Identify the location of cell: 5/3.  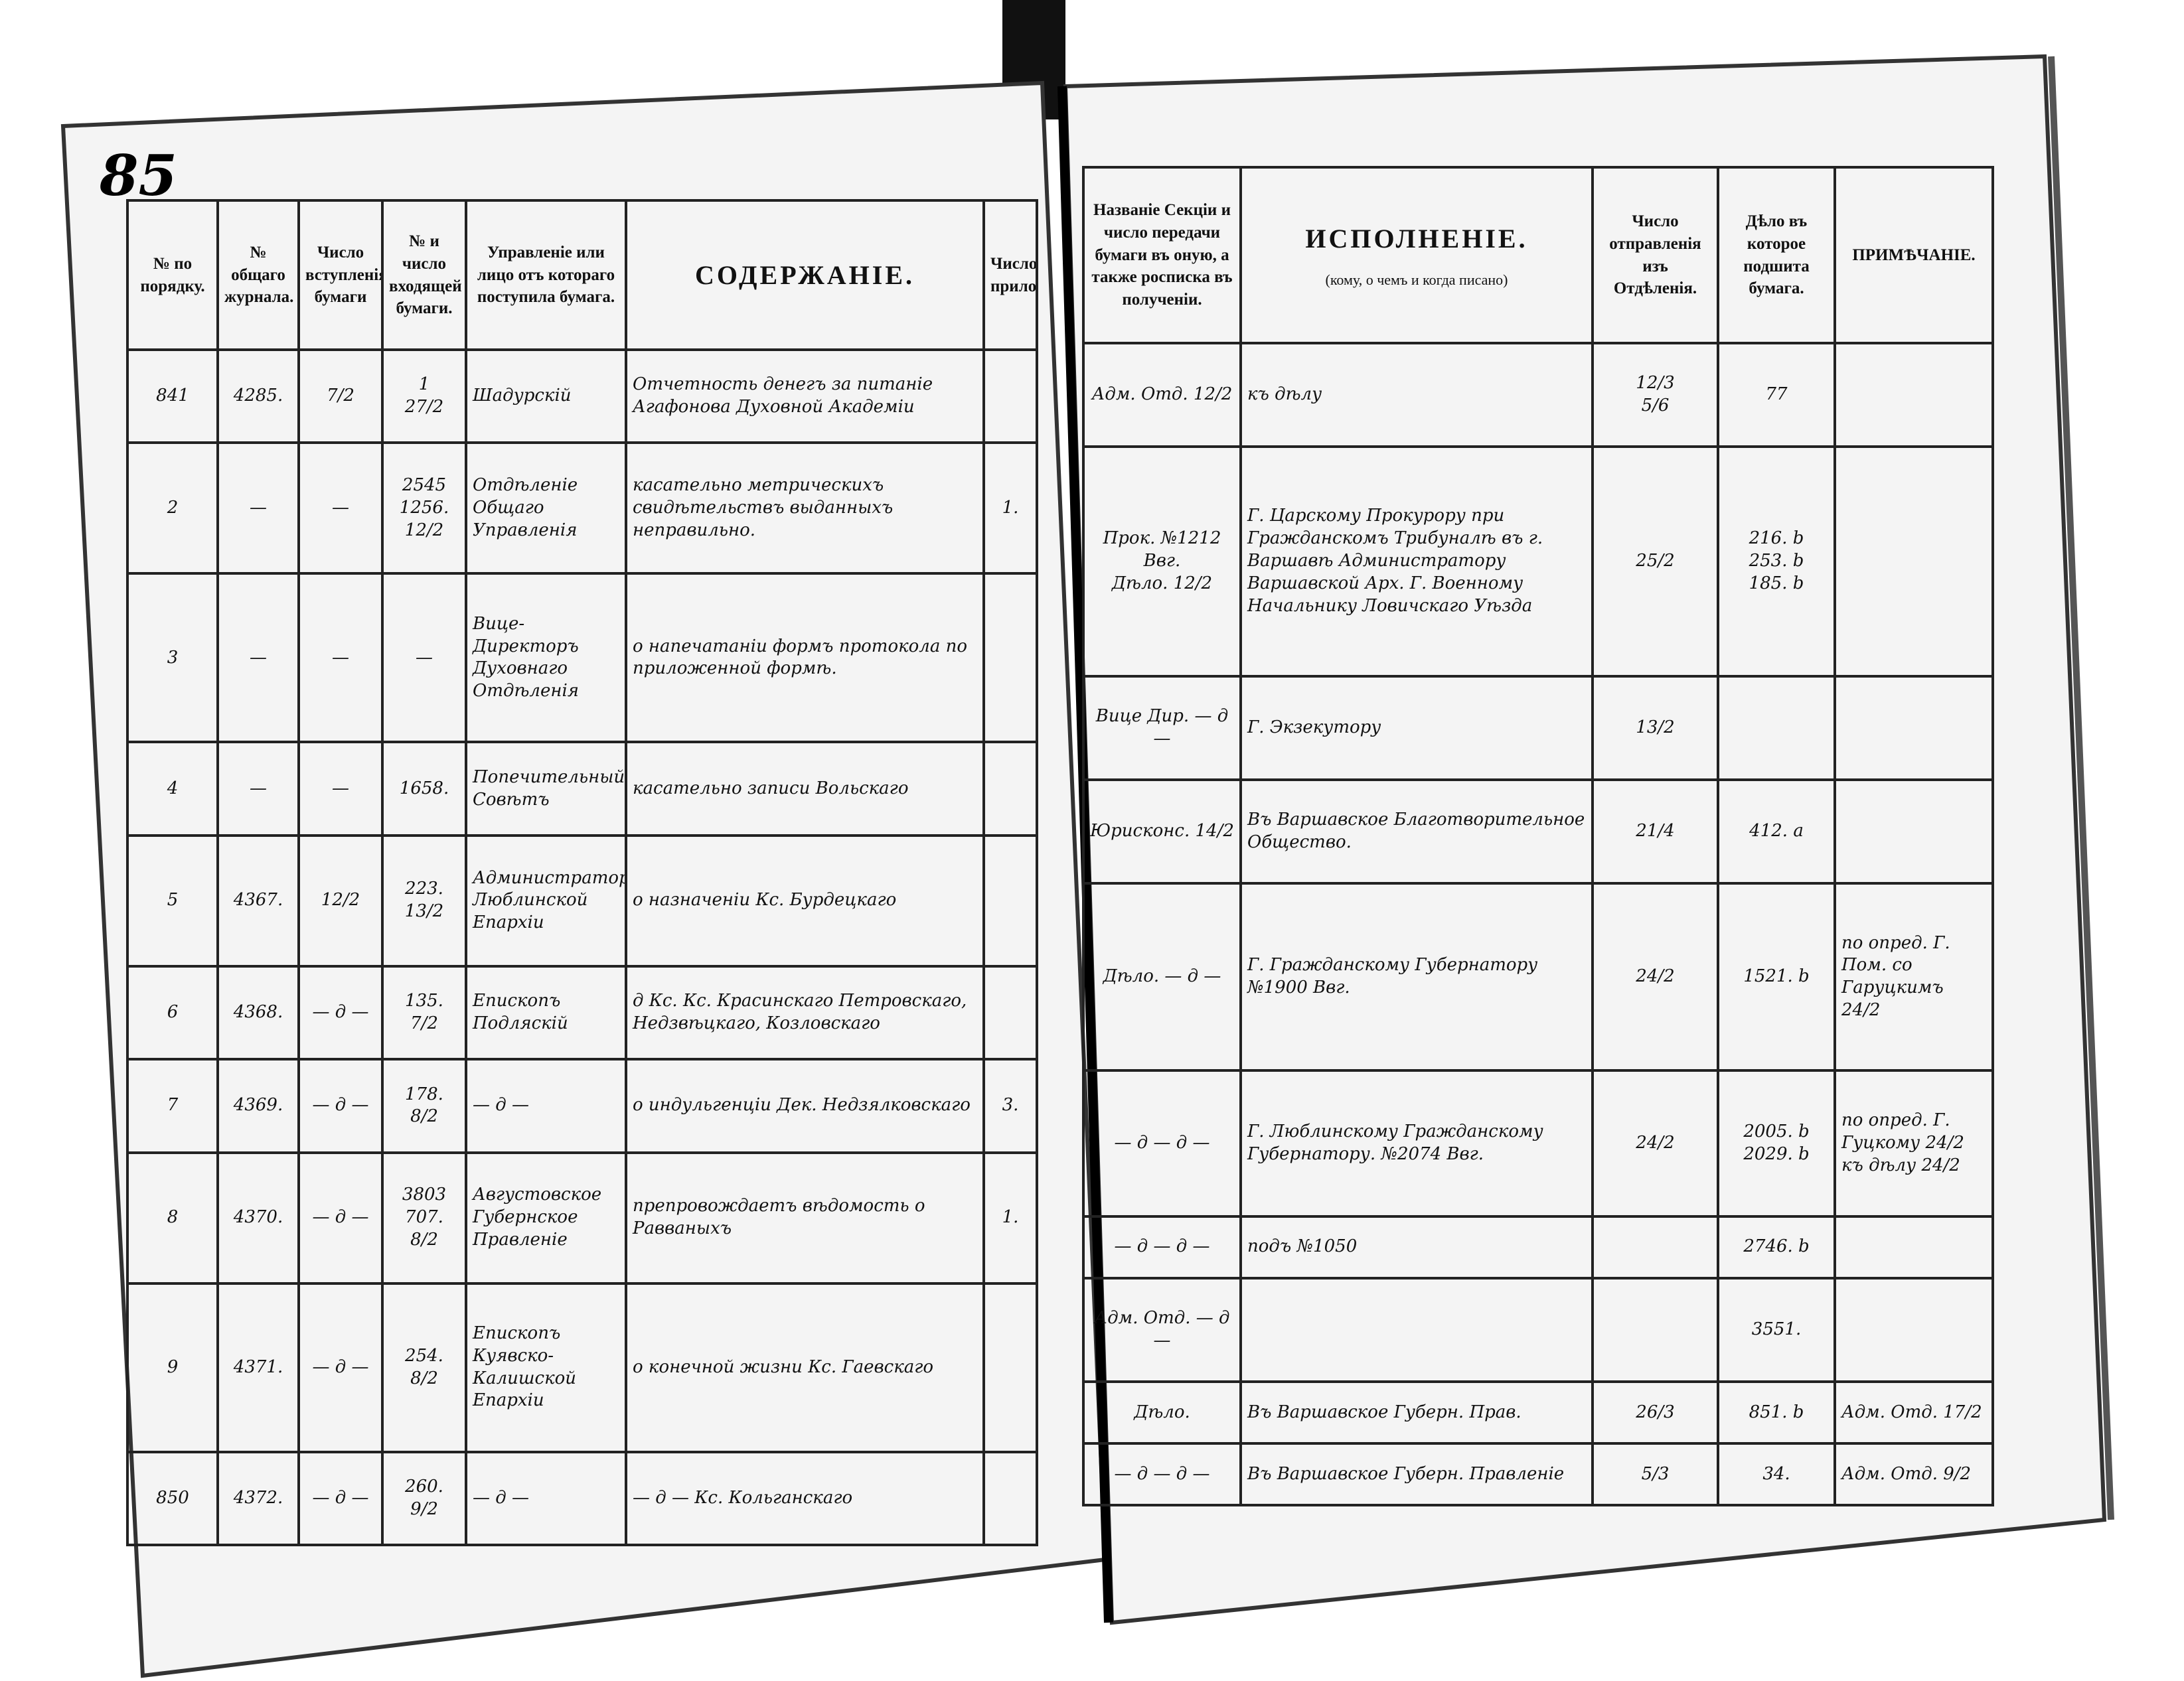
(1655, 1474).